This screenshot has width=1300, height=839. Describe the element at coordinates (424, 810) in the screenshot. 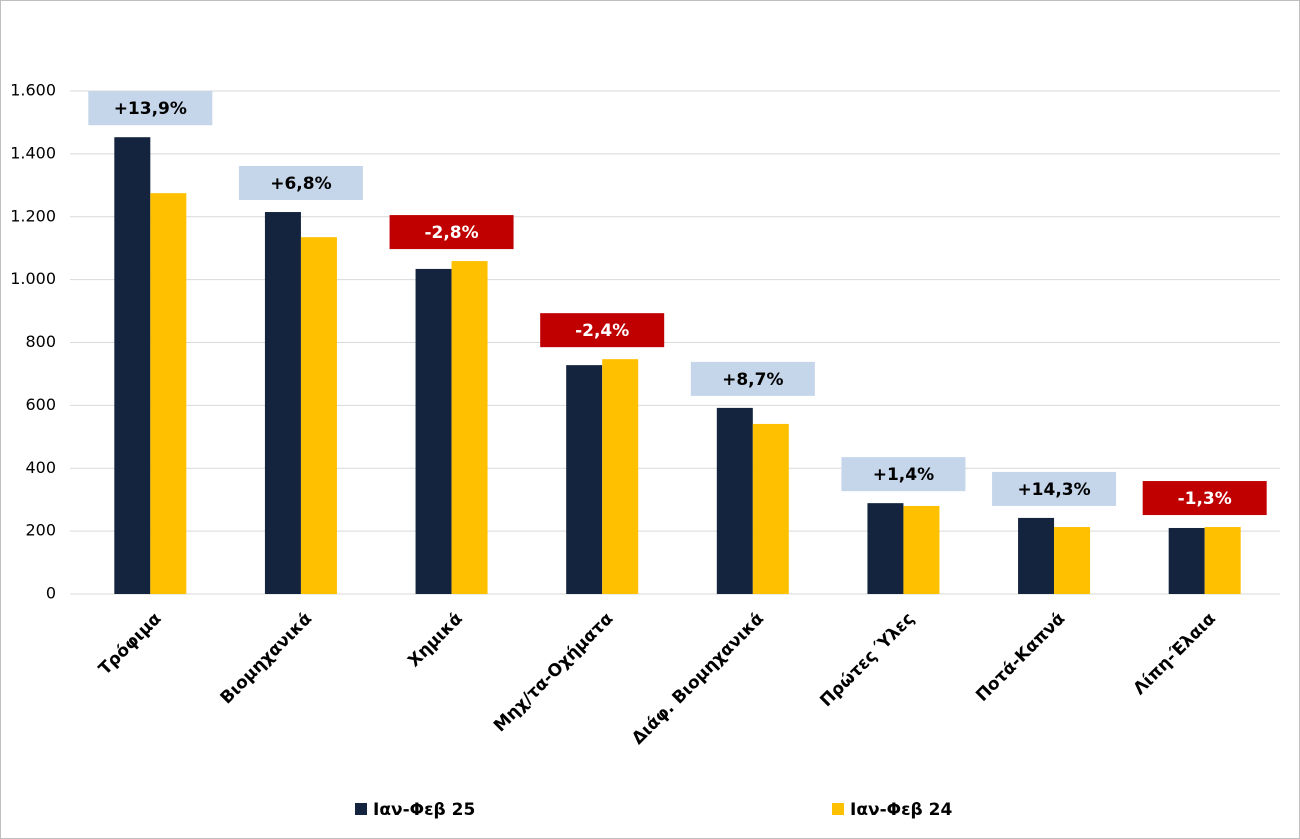

I see `legend-label: Ιαν-Φεβ 25` at that location.